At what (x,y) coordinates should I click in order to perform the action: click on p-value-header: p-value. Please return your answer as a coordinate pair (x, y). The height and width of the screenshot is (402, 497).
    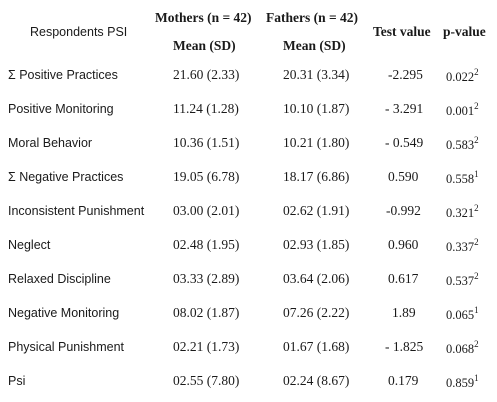
    Looking at the image, I should click on (464, 31).